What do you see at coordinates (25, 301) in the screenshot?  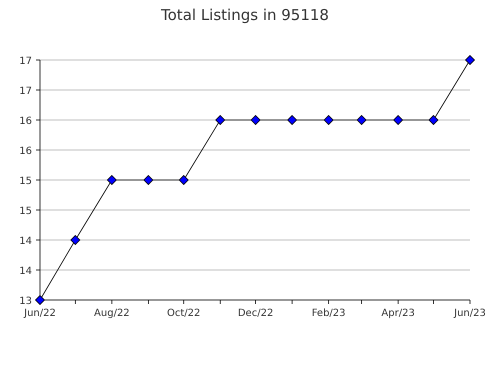 I see `y-tick-label: 13` at bounding box center [25, 301].